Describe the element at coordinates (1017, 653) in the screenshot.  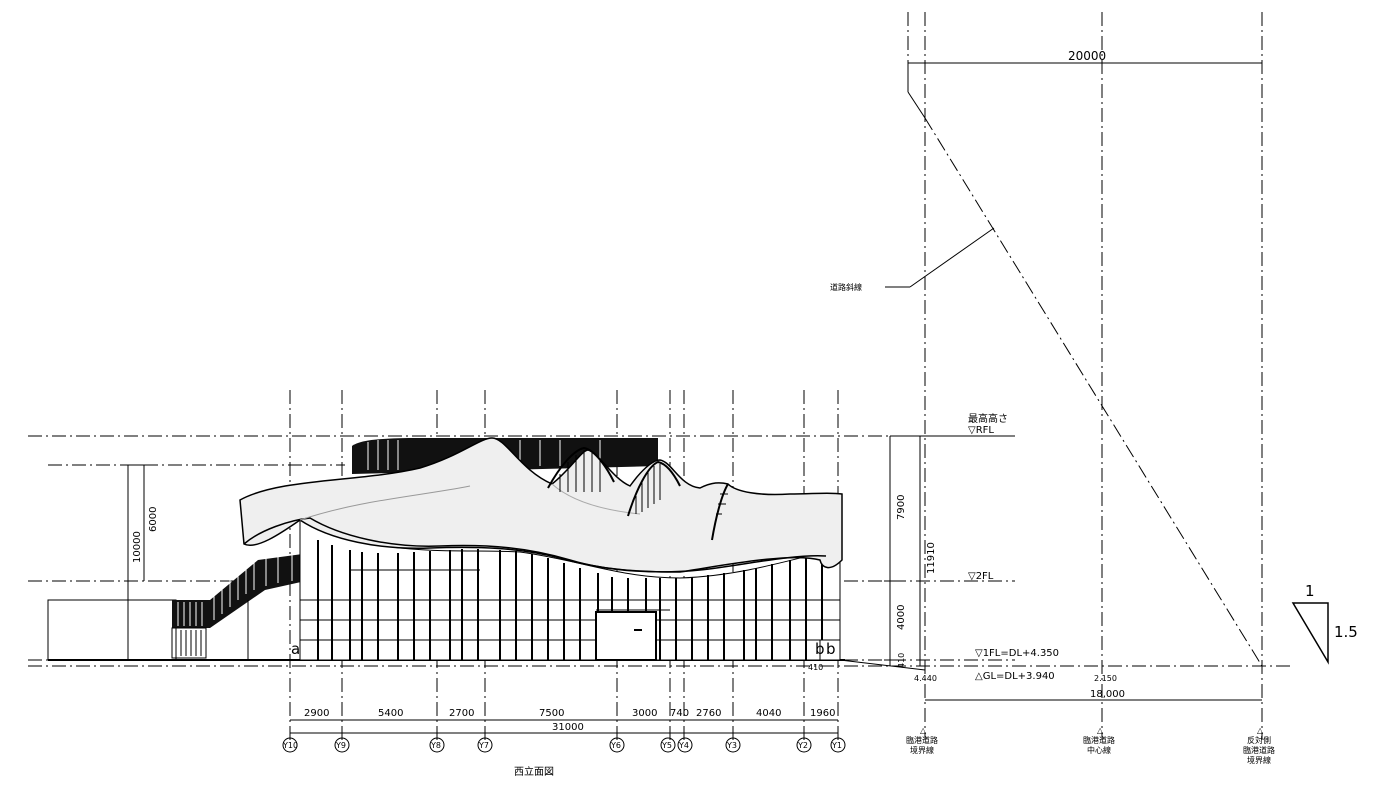
I see `1fl-label: ▽1FL=DL+4.350` at that location.